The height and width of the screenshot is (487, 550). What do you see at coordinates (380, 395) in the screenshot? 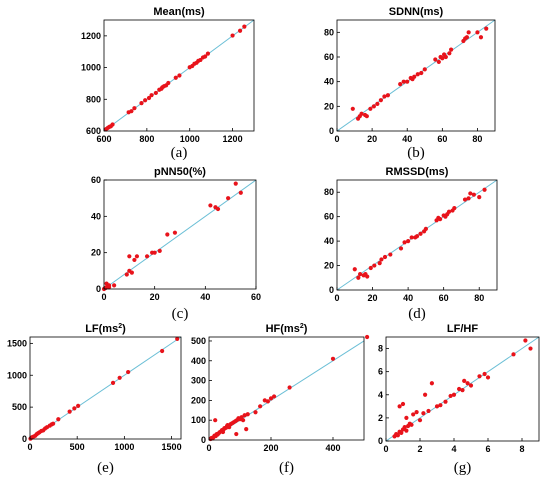
I see `chart-g-ytick-label-2: 4` at bounding box center [380, 395].